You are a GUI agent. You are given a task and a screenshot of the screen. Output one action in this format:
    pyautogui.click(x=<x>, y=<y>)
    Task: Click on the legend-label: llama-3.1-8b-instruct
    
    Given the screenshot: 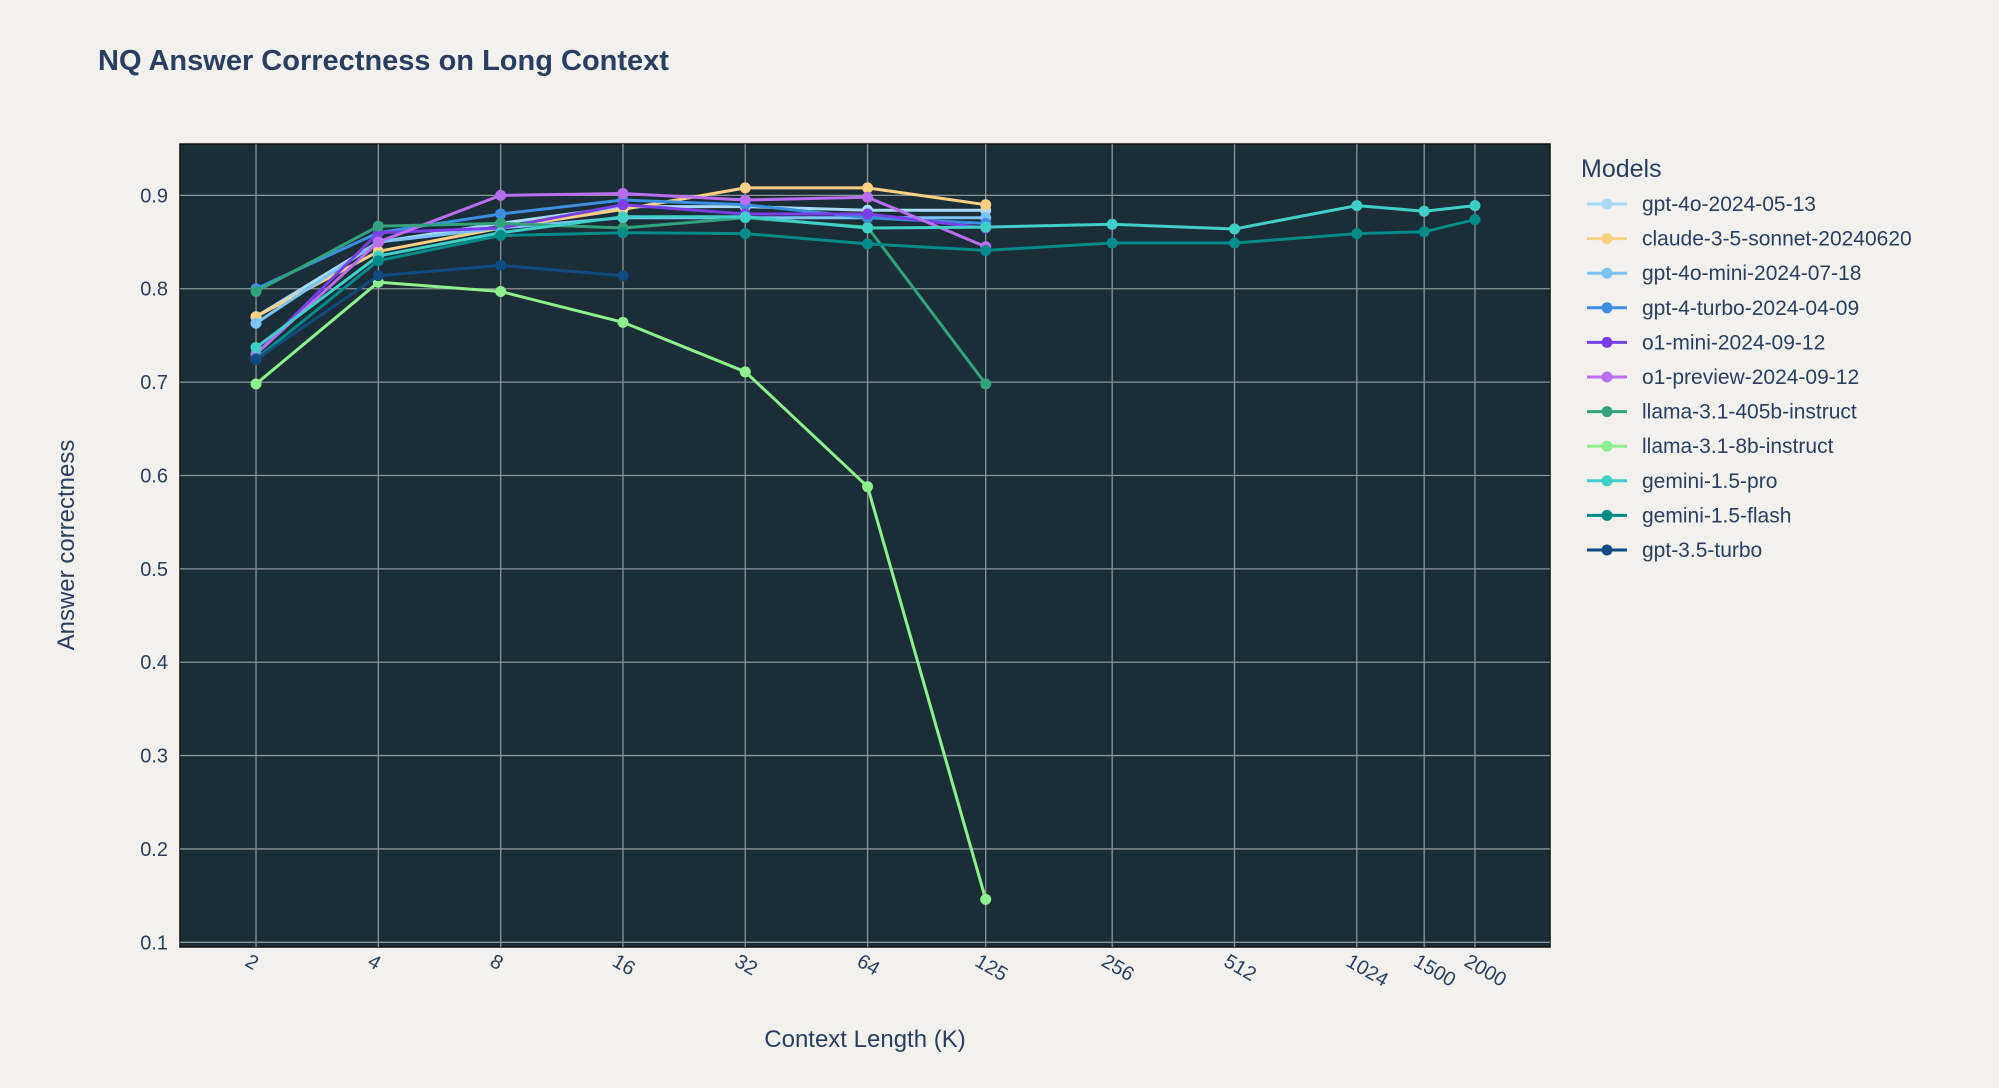 What is the action you would take?
    pyautogui.click(x=1738, y=446)
    